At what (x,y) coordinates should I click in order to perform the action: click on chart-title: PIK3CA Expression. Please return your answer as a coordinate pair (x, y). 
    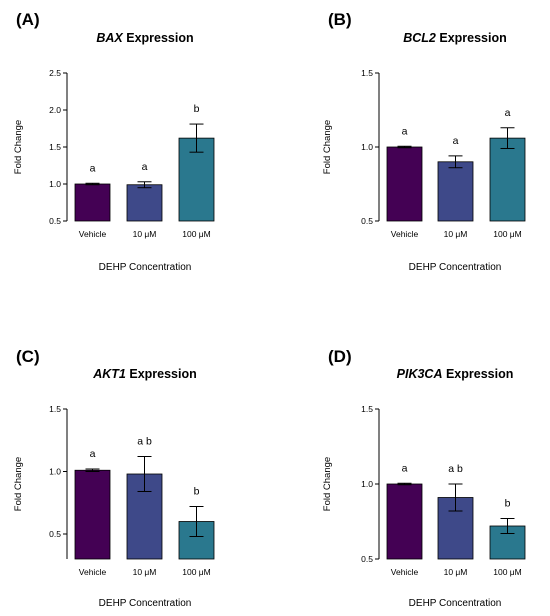
    Looking at the image, I should click on (455, 374).